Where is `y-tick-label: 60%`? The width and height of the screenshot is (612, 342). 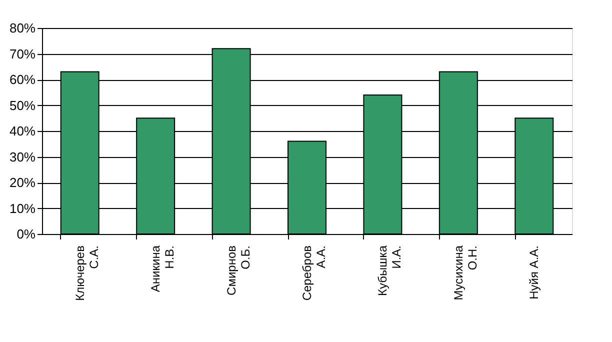
y-tick-label: 60% is located at coordinates (22, 79).